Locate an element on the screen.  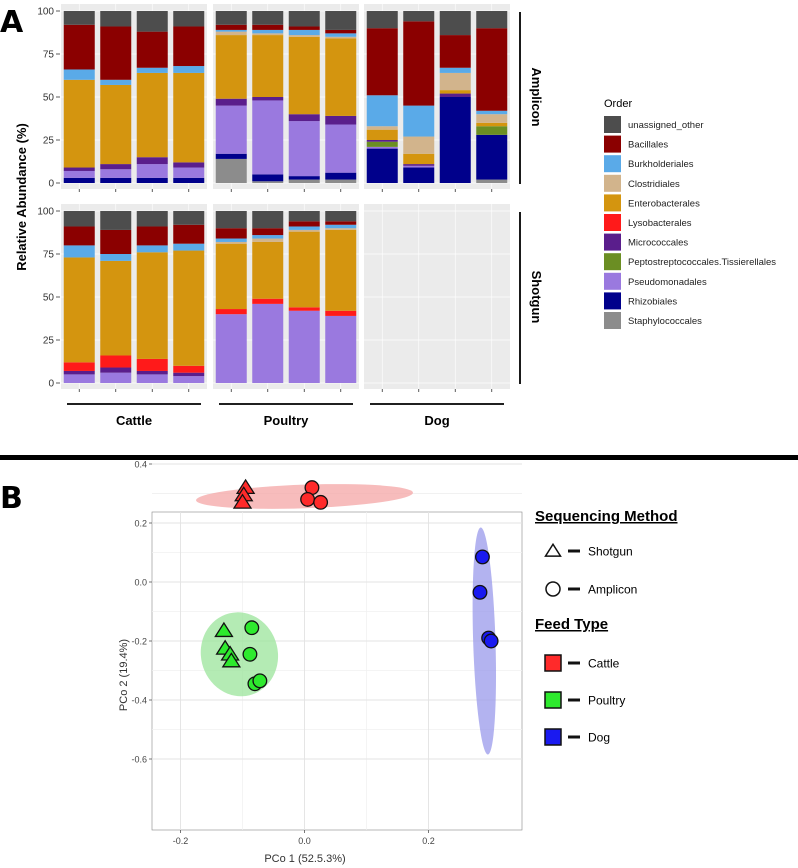
legend-feed-swatch is located at coordinates (553, 663).